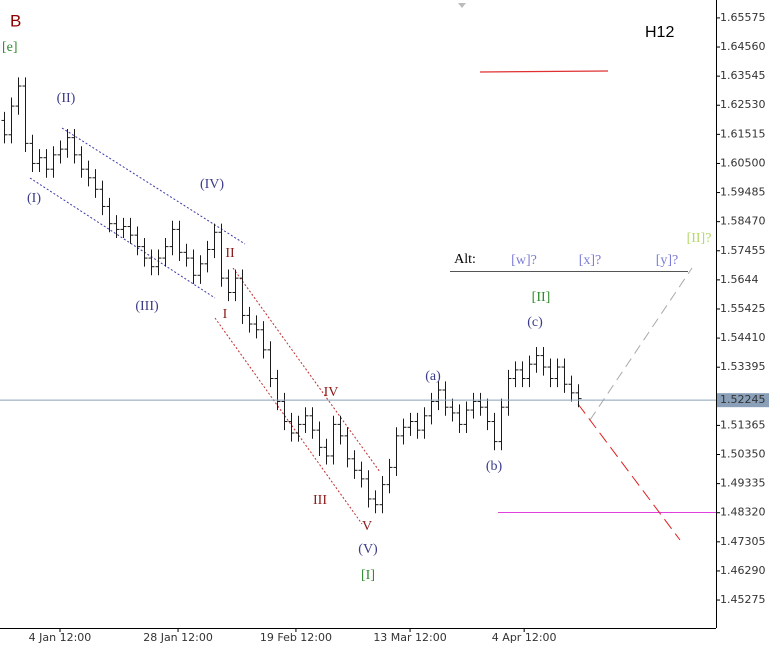 The width and height of the screenshot is (780, 653). Describe the element at coordinates (368, 575) in the screenshot. I see `wave-annotation: [I]` at that location.